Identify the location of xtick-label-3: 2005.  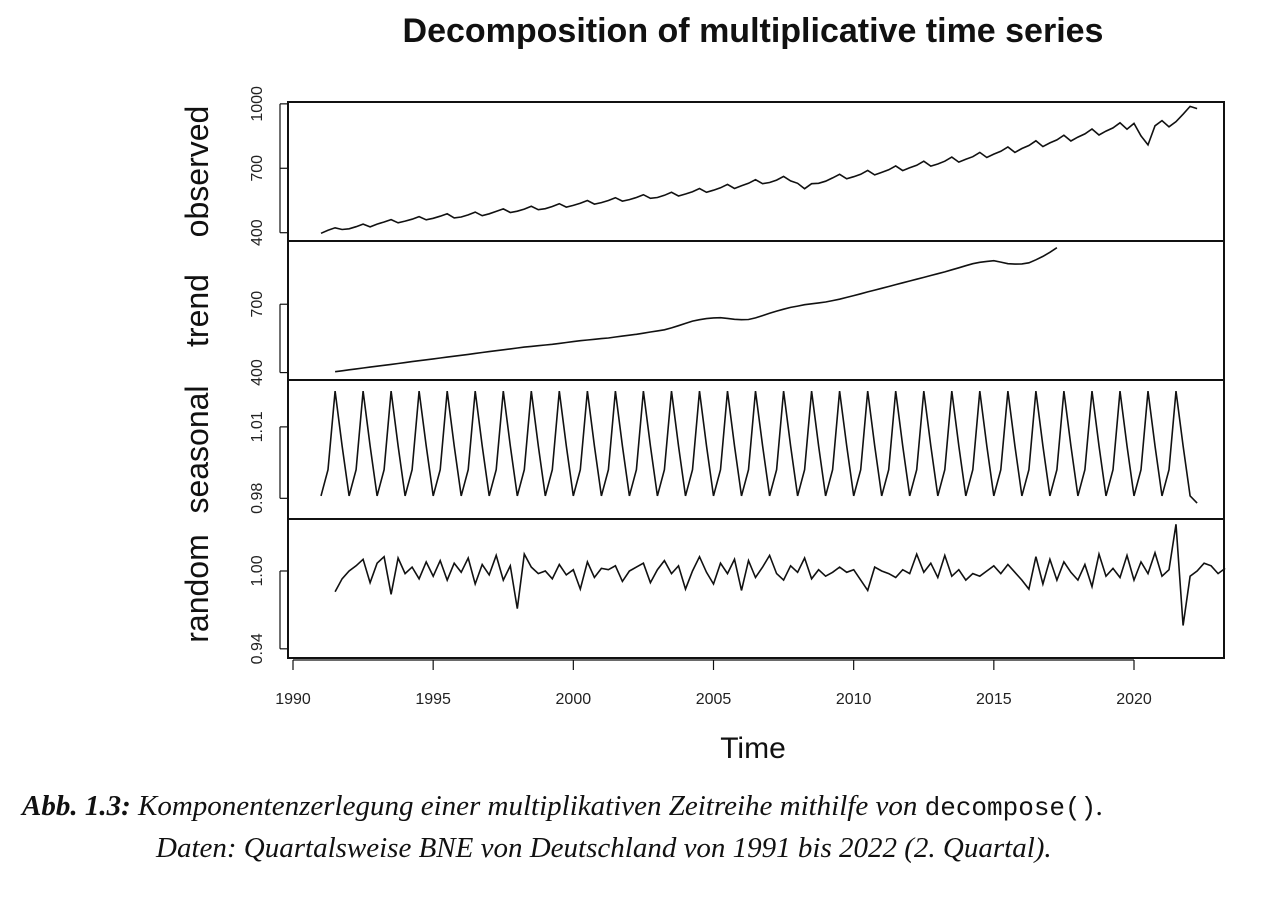
(714, 699).